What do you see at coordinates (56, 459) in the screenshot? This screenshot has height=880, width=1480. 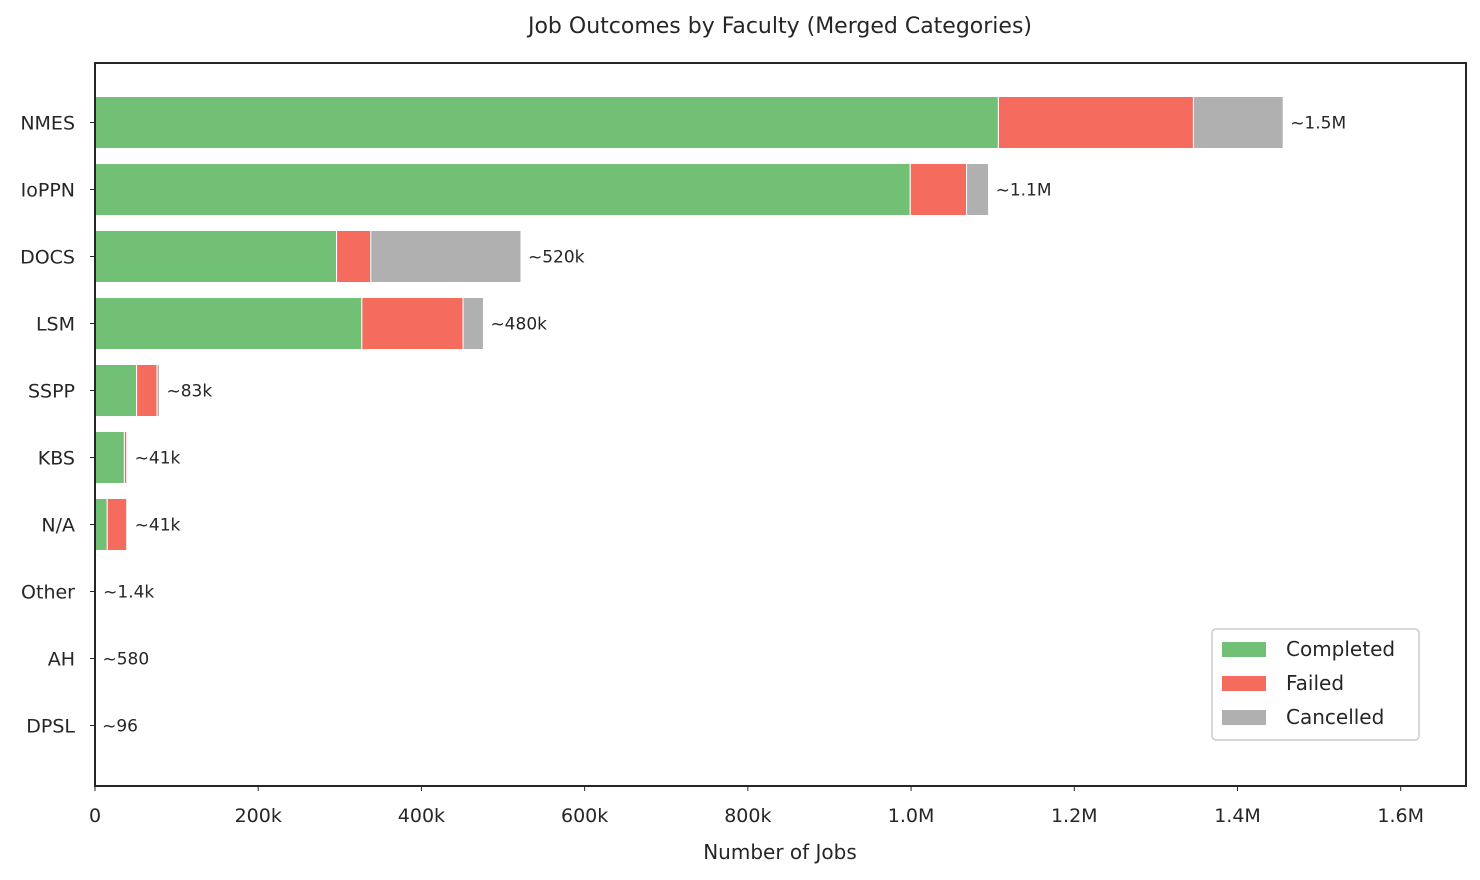 I see `y-tick-label: KBS` at bounding box center [56, 459].